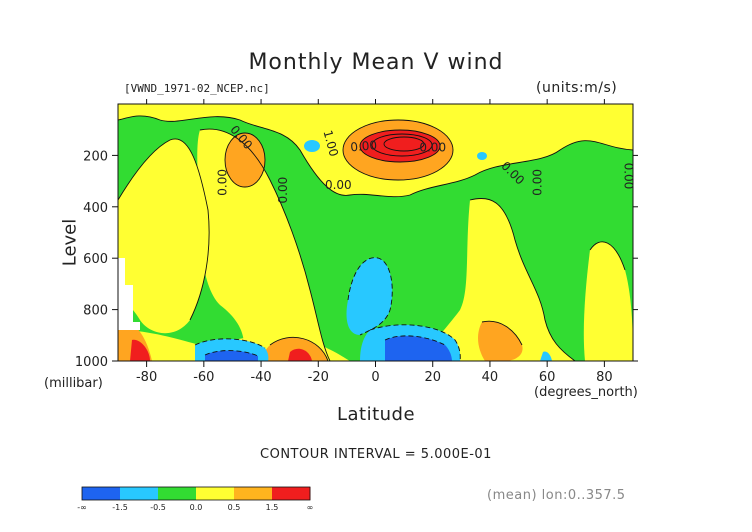  What do you see at coordinates (129, 294) in the screenshot?
I see `fill-missing-data` at bounding box center [129, 294].